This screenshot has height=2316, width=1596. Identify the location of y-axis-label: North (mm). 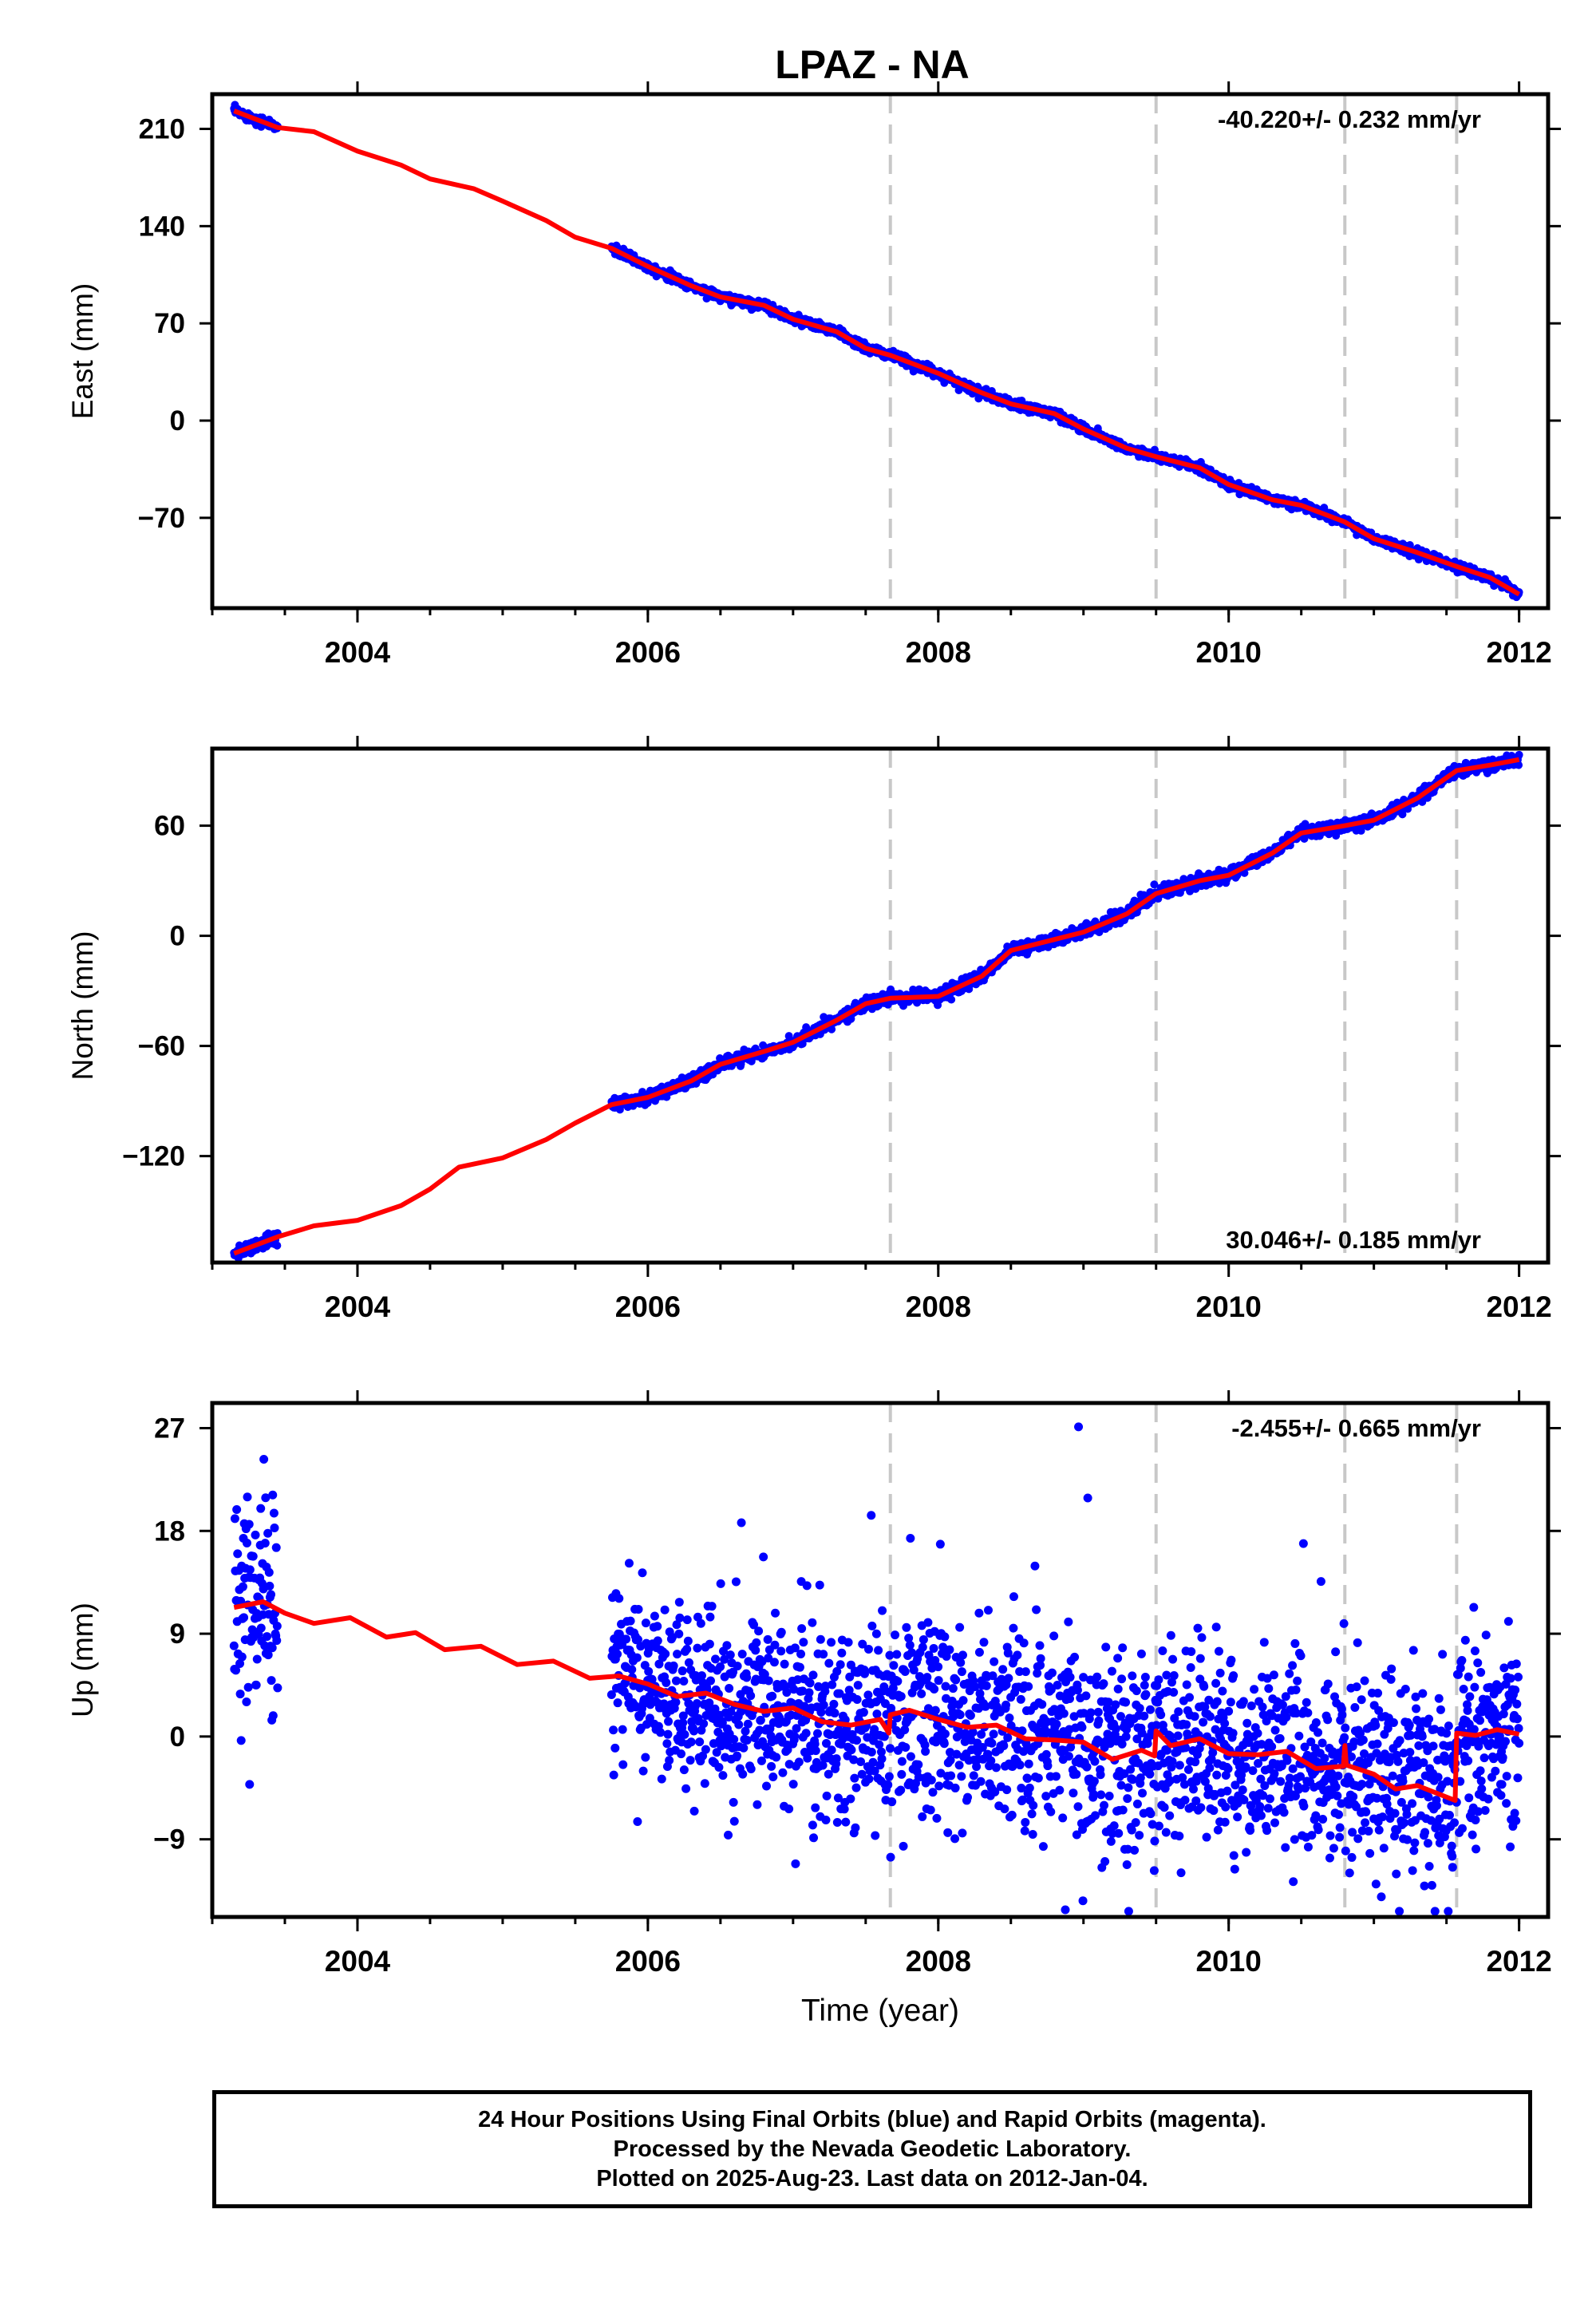
(82, 1006).